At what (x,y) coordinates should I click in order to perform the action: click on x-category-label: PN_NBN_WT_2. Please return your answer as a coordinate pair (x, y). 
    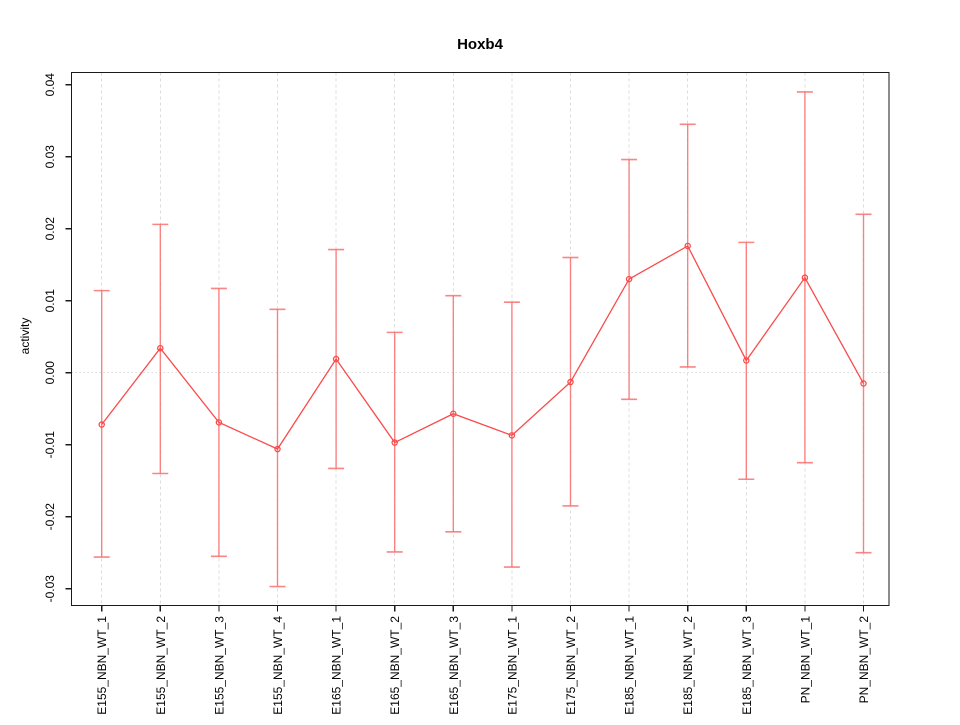
    Looking at the image, I should click on (864, 660).